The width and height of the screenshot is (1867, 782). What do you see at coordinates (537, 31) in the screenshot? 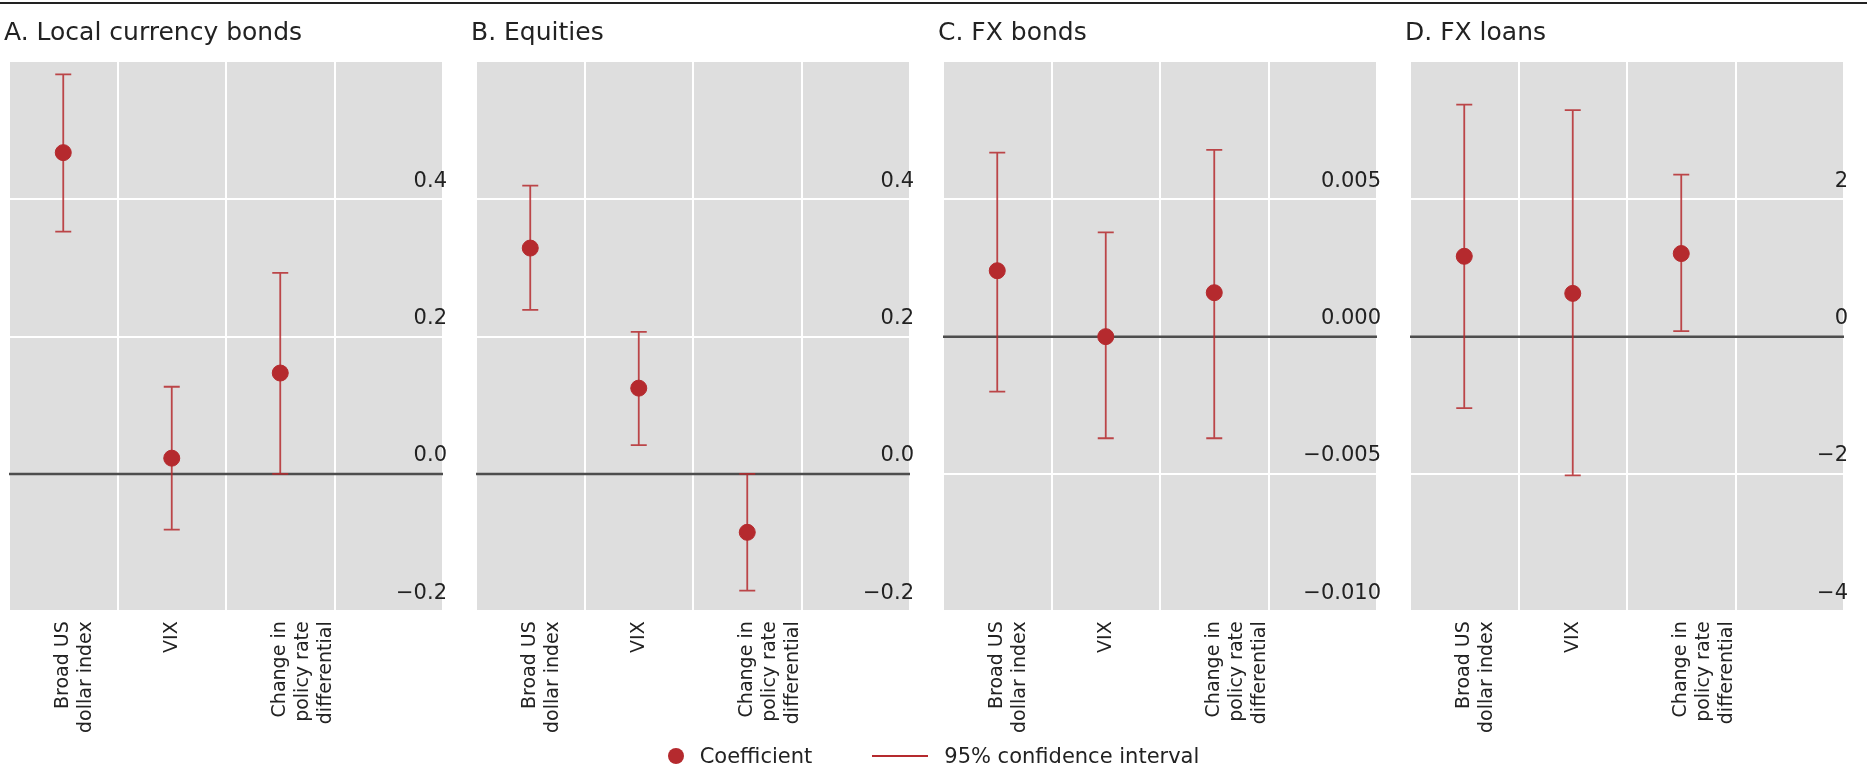
I see `chart-title: B. Equities` at bounding box center [537, 31].